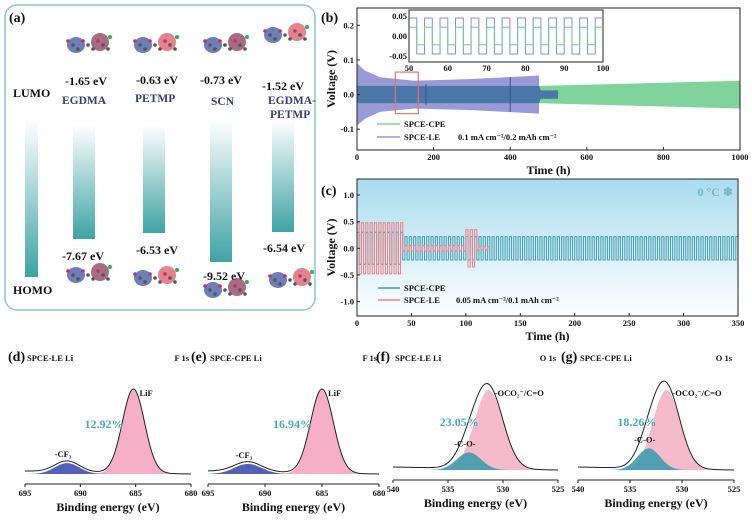 The height and width of the screenshot is (522, 752). What do you see at coordinates (547, 336) in the screenshot?
I see `x-axis-title: Time (h)` at bounding box center [547, 336].